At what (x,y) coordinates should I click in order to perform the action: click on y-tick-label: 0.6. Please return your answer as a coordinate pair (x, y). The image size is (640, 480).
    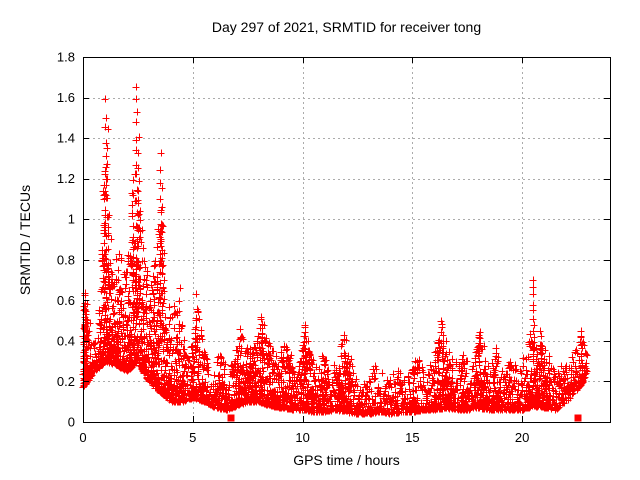
    Looking at the image, I should click on (66, 300).